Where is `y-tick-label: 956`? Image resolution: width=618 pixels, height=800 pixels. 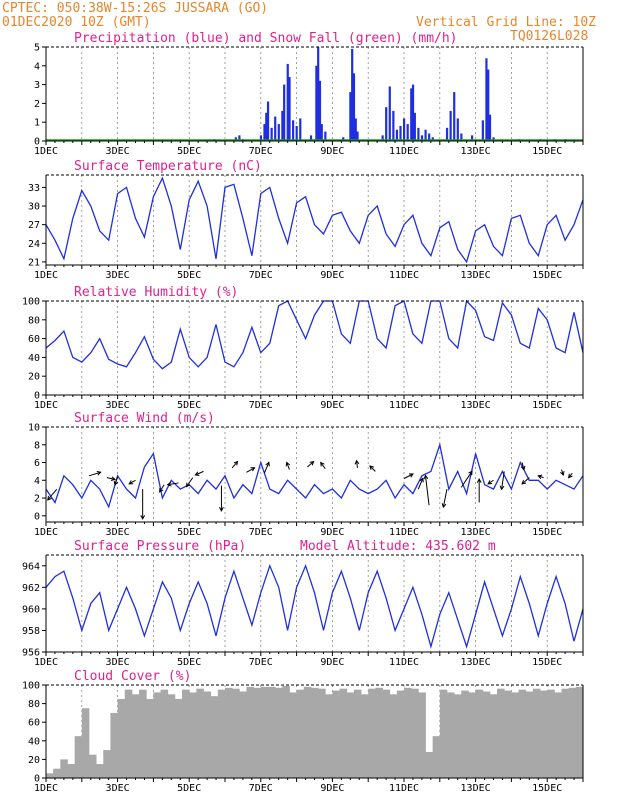 y-tick-label: 956 is located at coordinates (31, 653).